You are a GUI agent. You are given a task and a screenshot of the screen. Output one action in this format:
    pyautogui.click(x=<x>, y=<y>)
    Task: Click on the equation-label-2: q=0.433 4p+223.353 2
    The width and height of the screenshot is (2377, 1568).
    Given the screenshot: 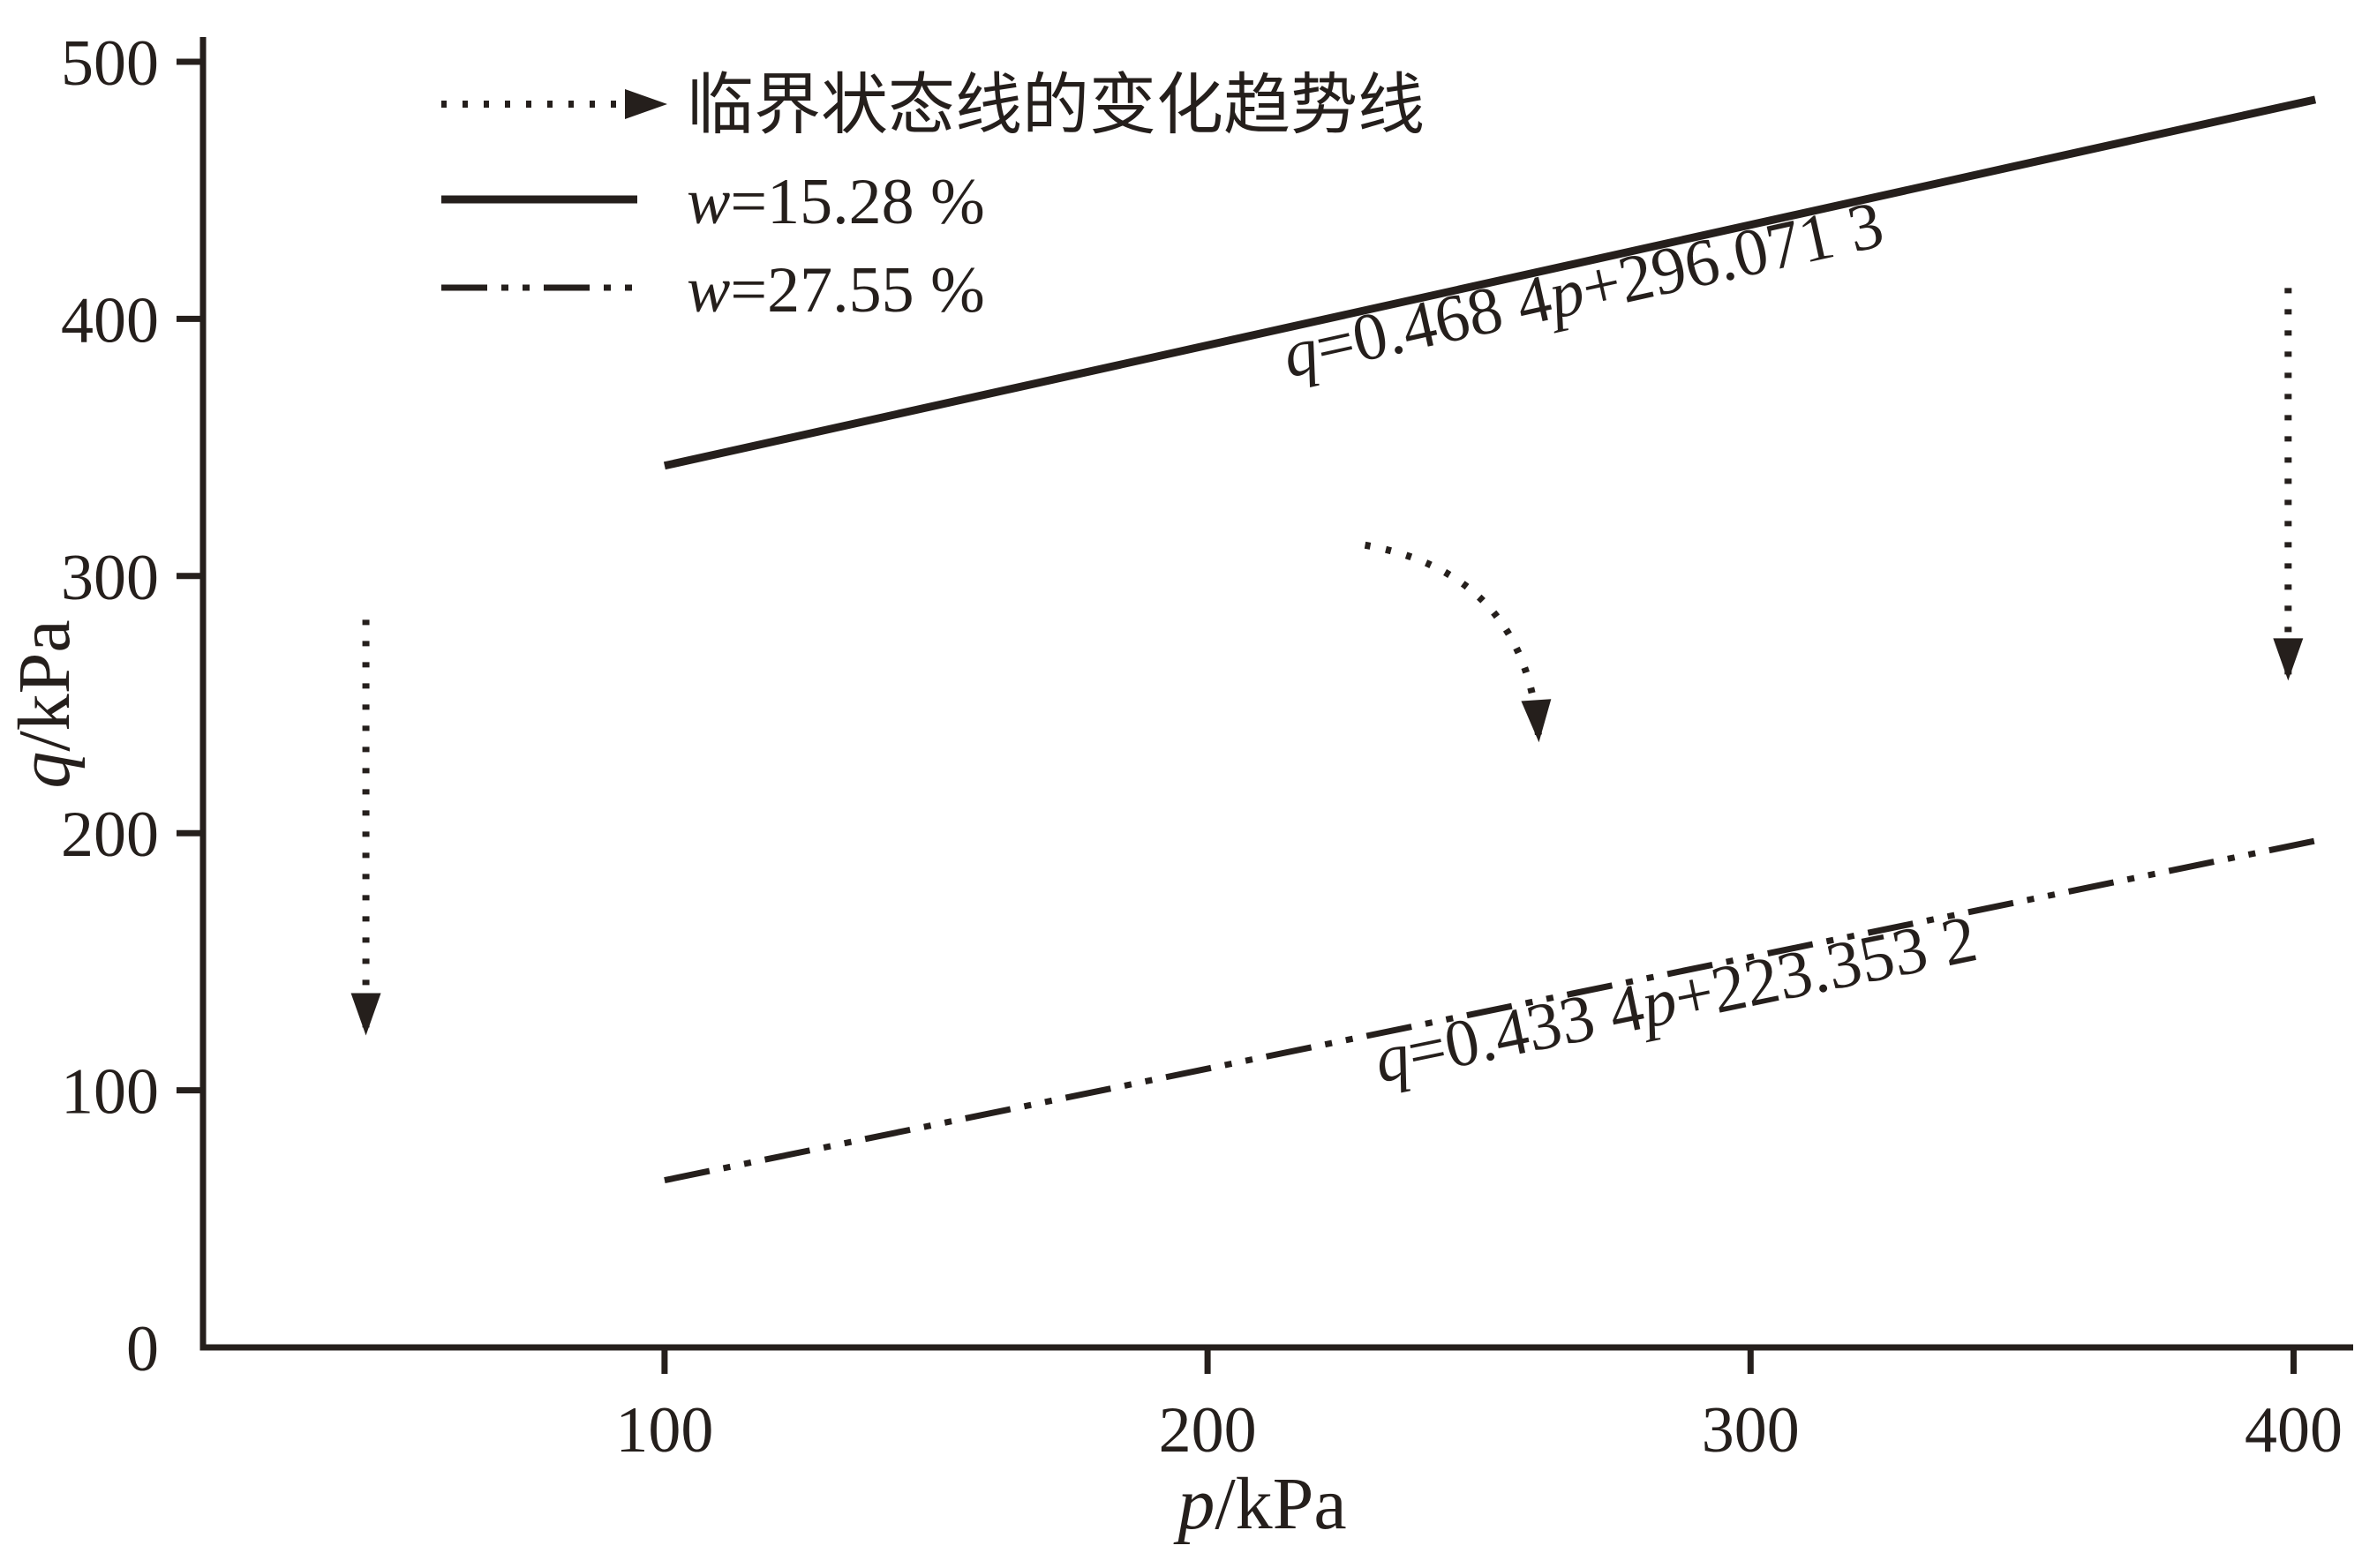 What is the action you would take?
    pyautogui.click(x=1675, y=999)
    